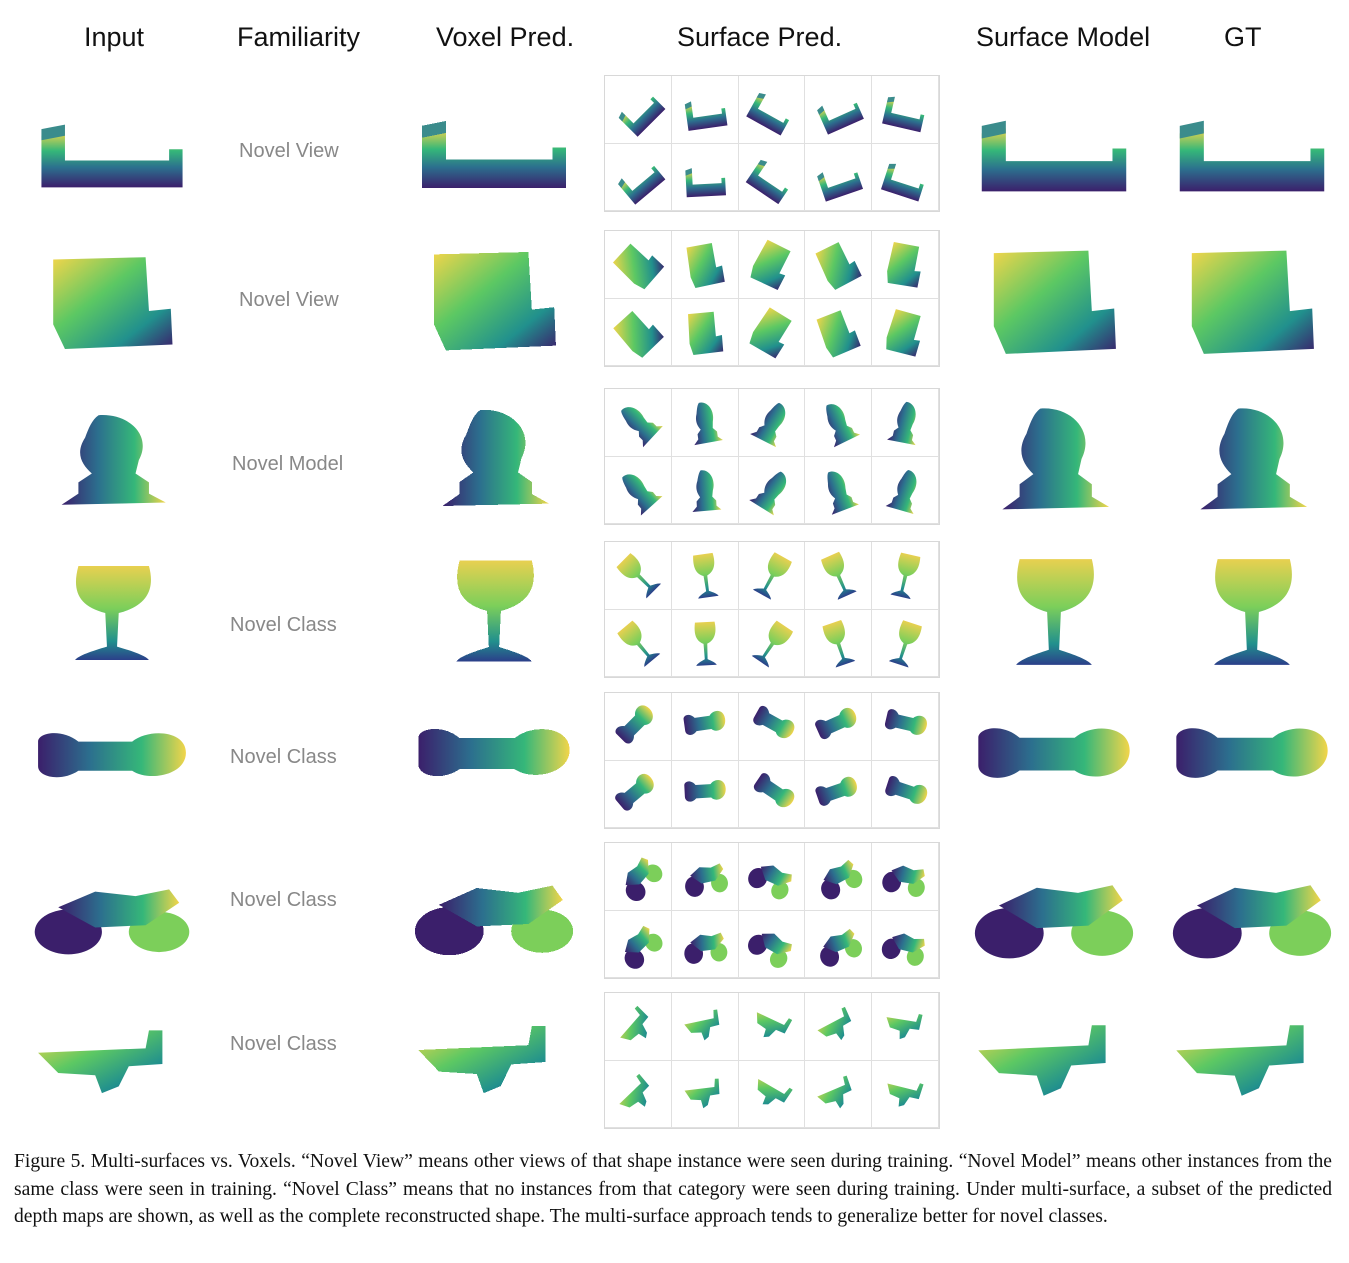 This screenshot has height=1263, width=1349. What do you see at coordinates (1063, 37) in the screenshot?
I see `column-header-surface-model: Surface Model` at bounding box center [1063, 37].